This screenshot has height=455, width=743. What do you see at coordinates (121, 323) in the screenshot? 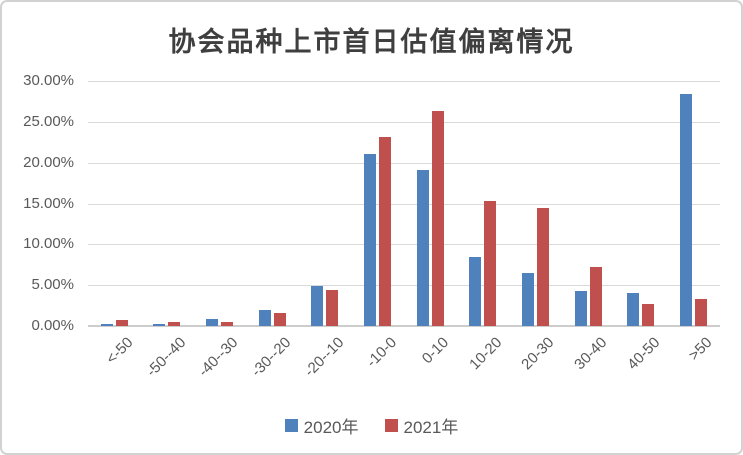
I see `bar-2021年-<-50` at bounding box center [121, 323].